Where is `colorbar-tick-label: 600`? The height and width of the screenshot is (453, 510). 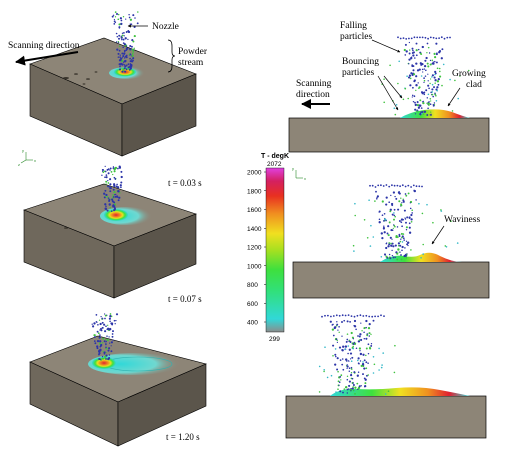 colorbar-tick-label: 600 is located at coordinates (252, 304).